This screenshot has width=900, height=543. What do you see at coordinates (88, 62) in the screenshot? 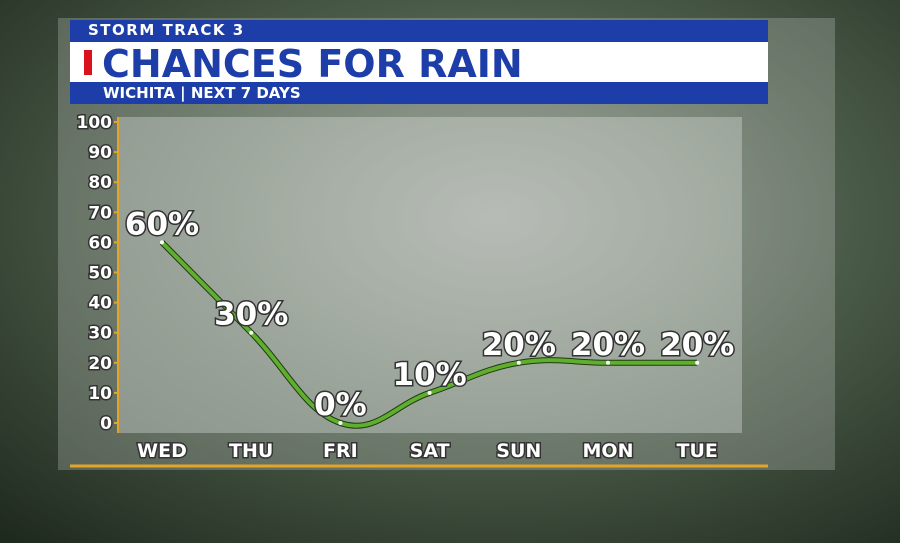
I see `title-accent` at bounding box center [88, 62].